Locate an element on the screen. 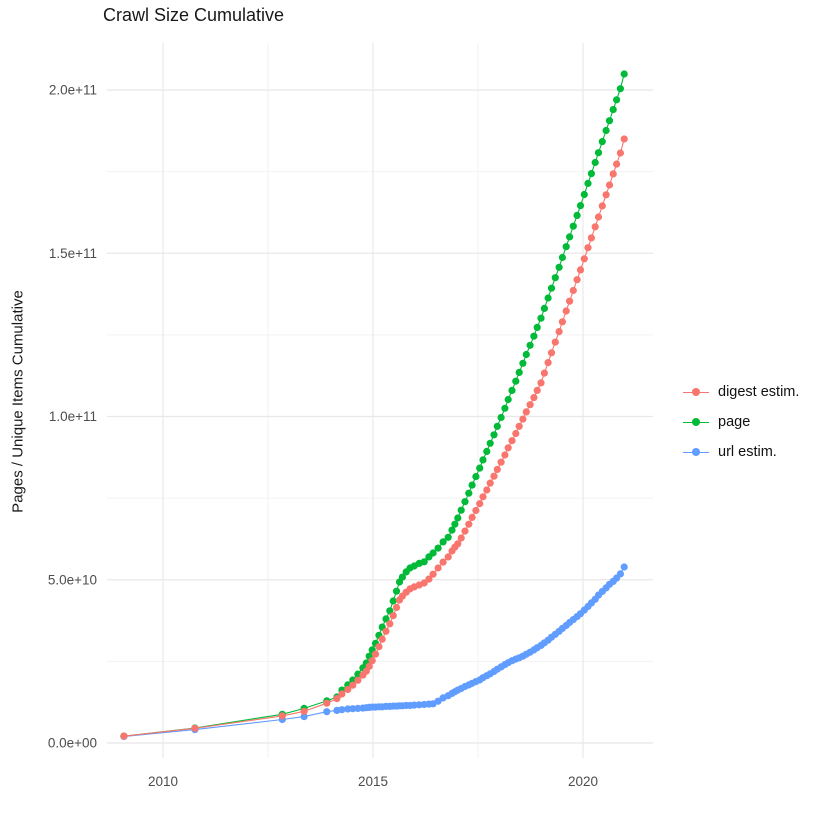 Image resolution: width=826 pixels, height=827 pixels. svg-text: 2020 is located at coordinates (583, 781).